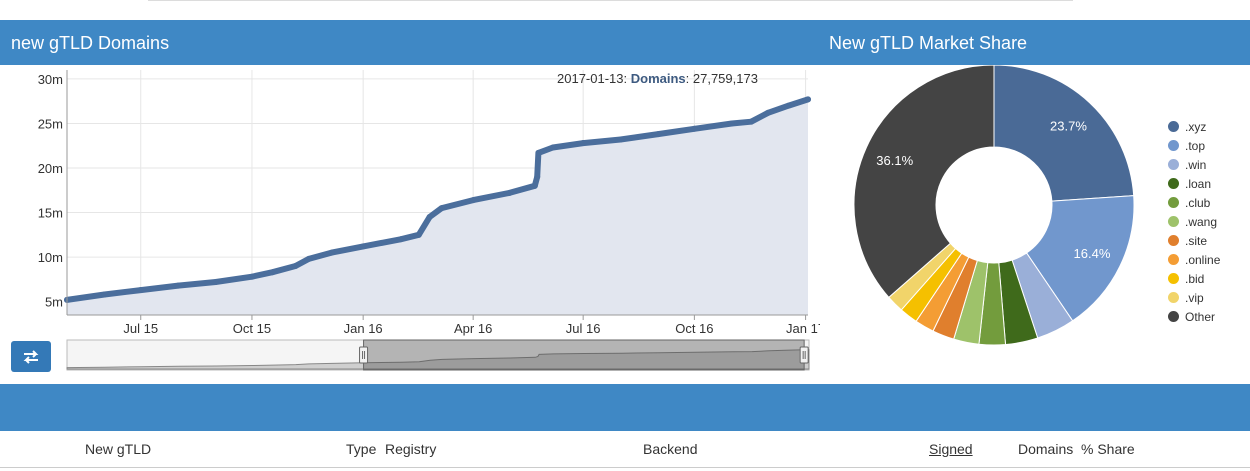  I want to click on top-divider, so click(610, 0).